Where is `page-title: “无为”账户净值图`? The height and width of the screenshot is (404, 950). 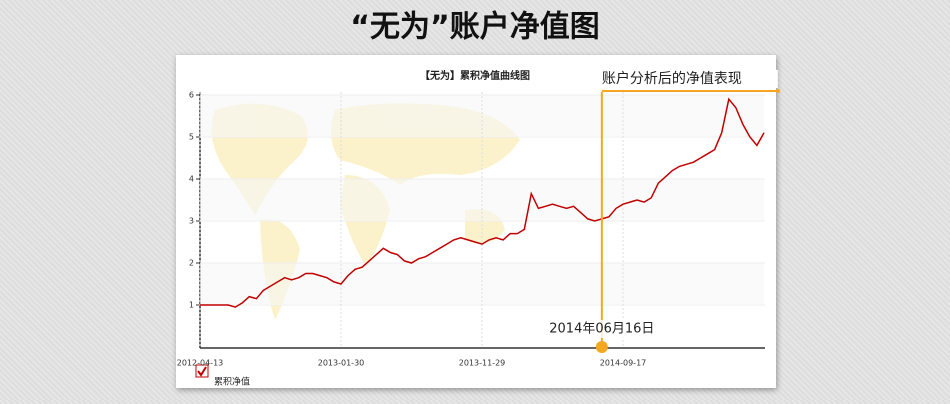
page-title: “无为”账户净值图 is located at coordinates (474, 27).